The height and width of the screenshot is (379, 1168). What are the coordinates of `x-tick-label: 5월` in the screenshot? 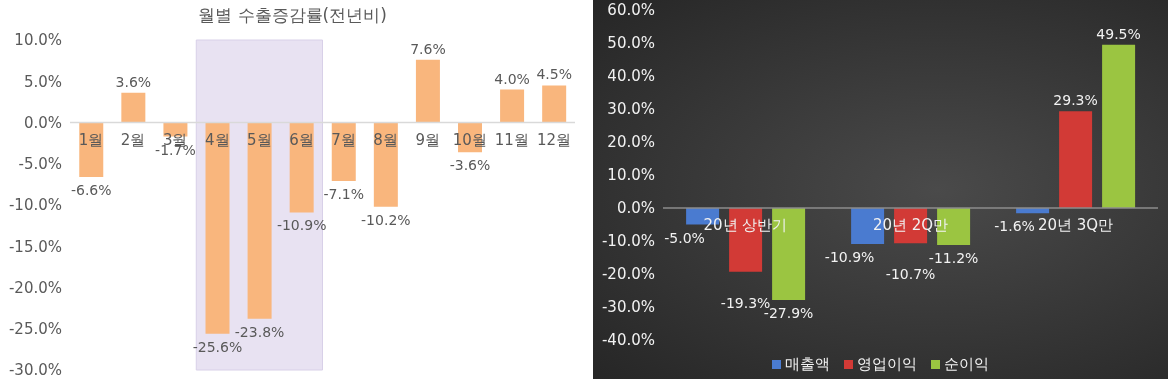 It's located at (259, 139).